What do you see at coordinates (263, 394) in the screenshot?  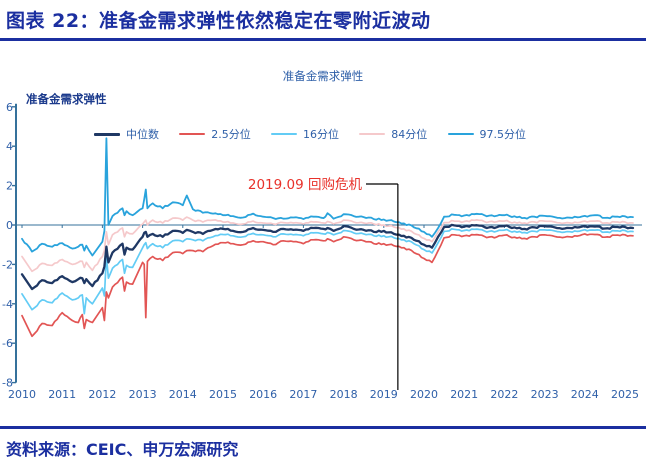 I see `x-tick-label: 2016` at bounding box center [263, 394].